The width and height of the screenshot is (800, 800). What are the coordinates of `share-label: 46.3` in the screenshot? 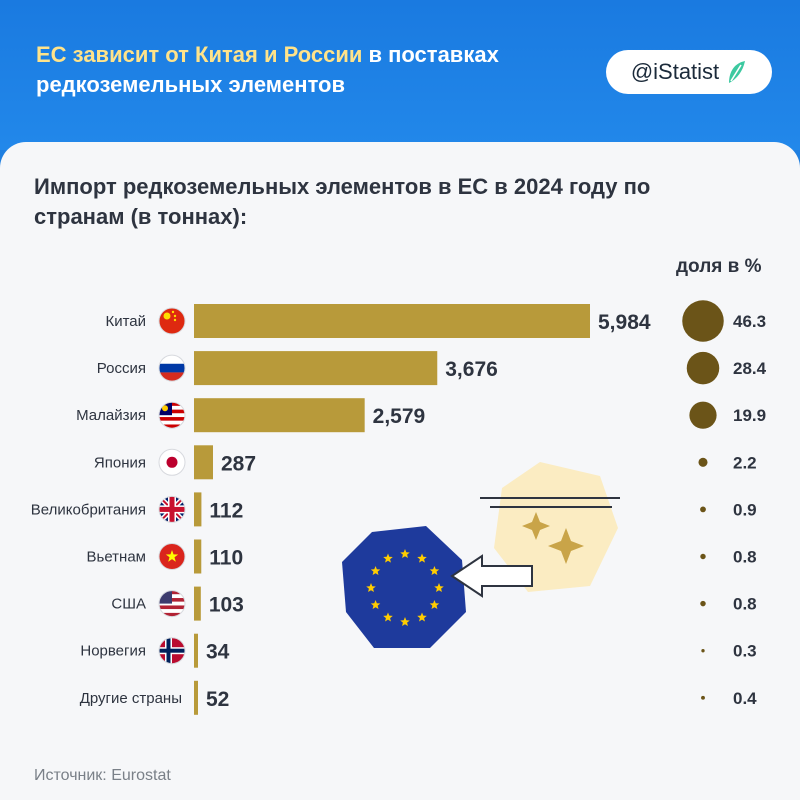 It's located at (749, 321).